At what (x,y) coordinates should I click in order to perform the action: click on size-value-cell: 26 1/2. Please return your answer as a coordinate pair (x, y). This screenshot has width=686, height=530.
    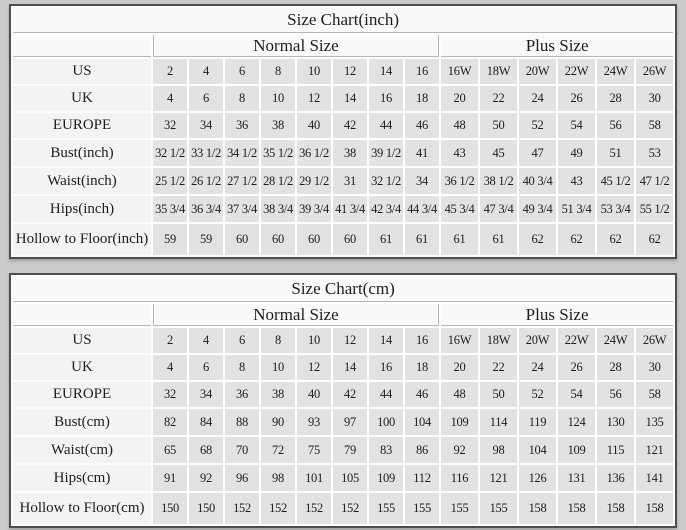
    Looking at the image, I should click on (206, 181).